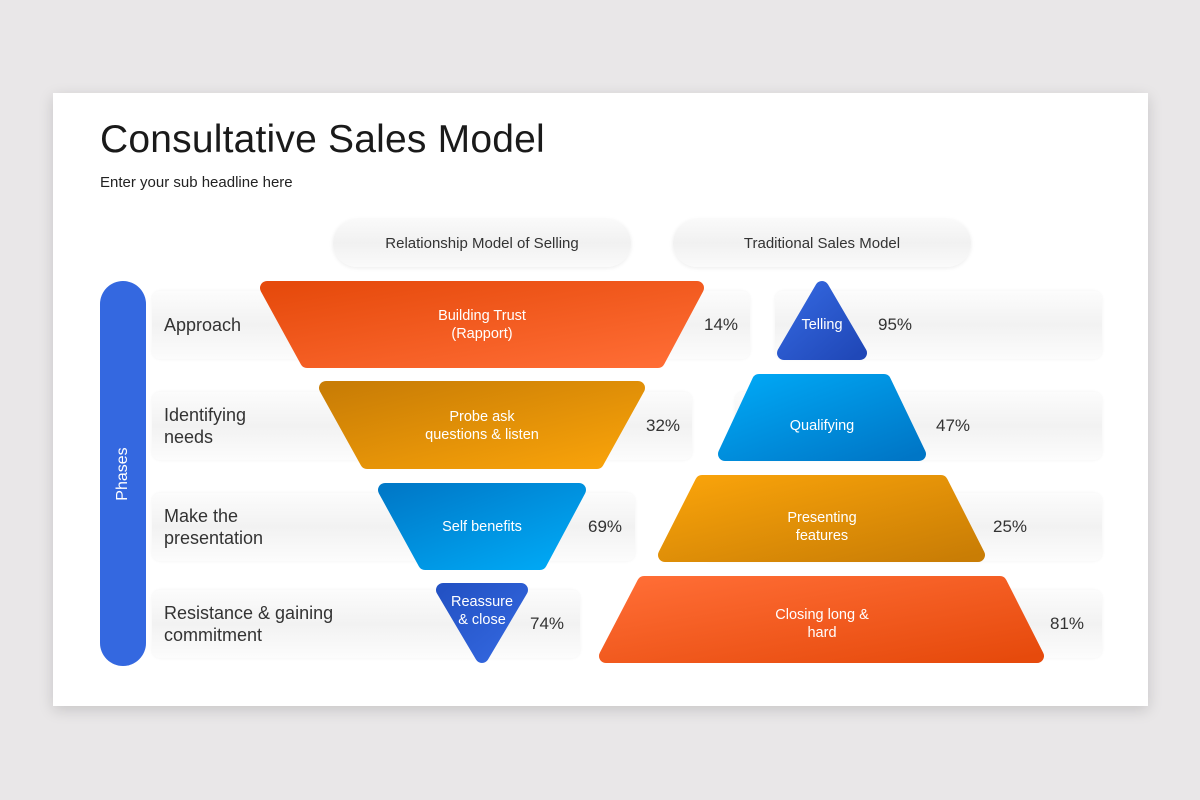 This screenshot has width=1200, height=800. I want to click on traditional-percent: 95%, so click(895, 324).